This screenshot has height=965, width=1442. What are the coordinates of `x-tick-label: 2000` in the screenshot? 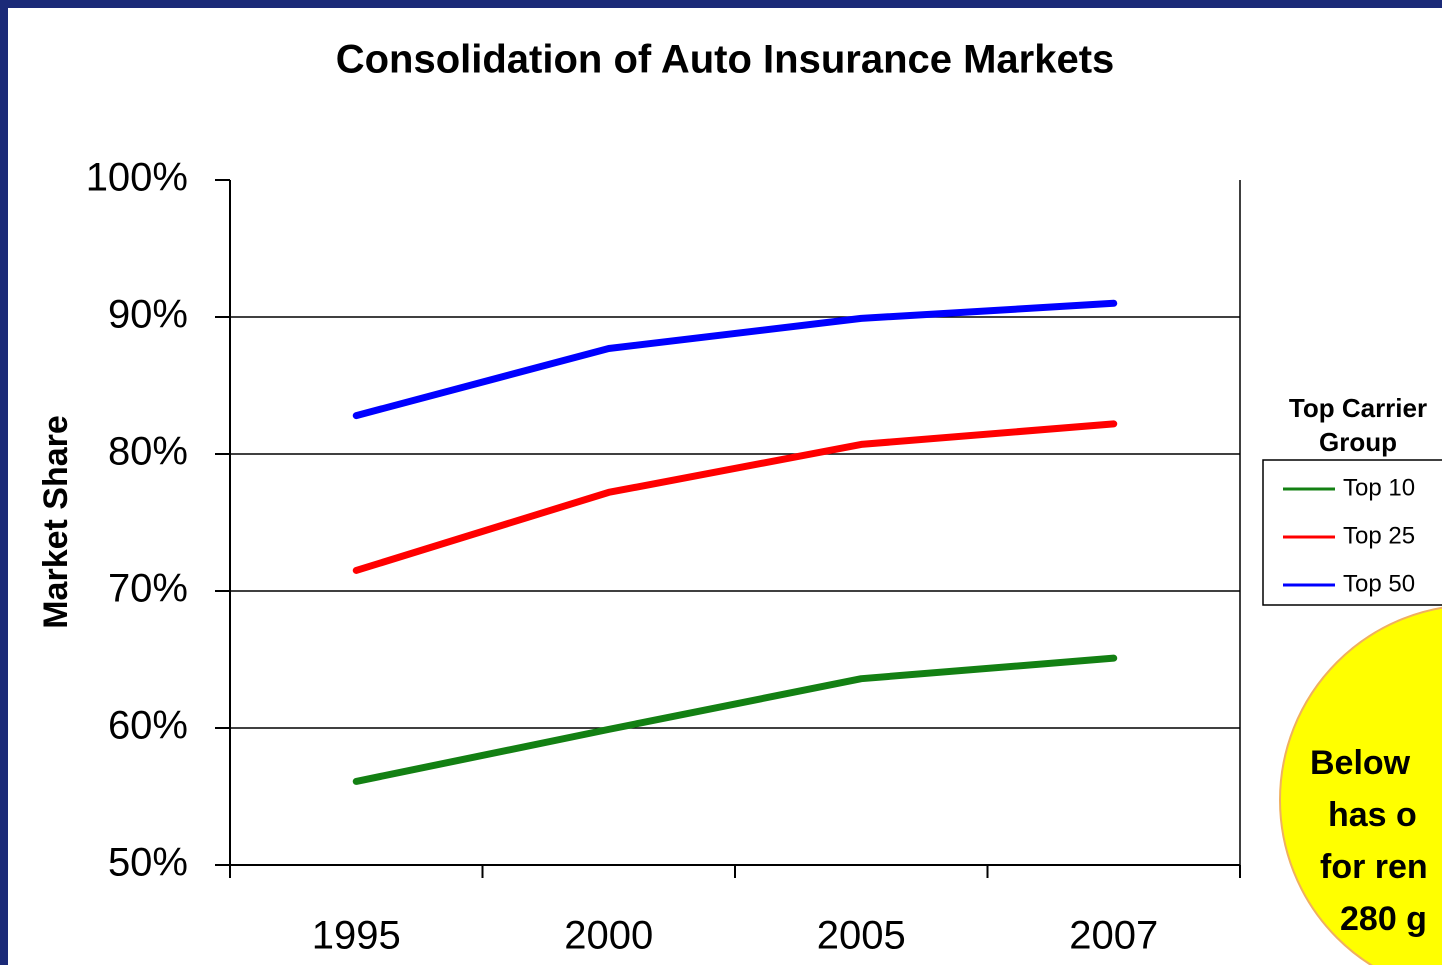 It's located at (608, 936).